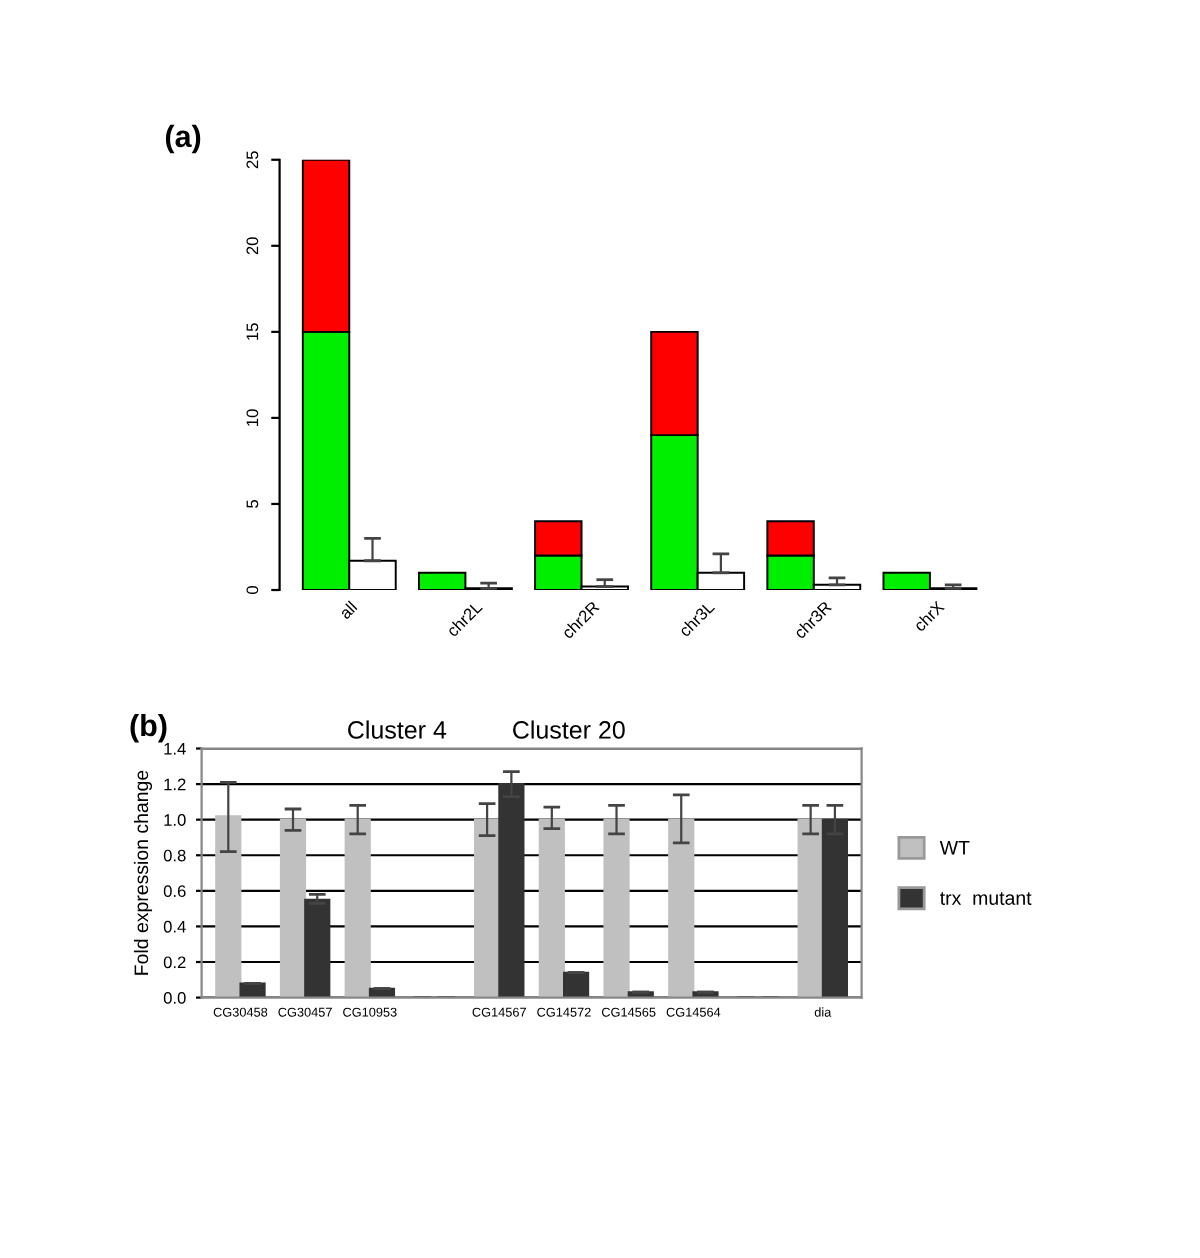 The height and width of the screenshot is (1258, 1200). Describe the element at coordinates (252, 331) in the screenshot. I see `y-tick-label: 15` at that location.